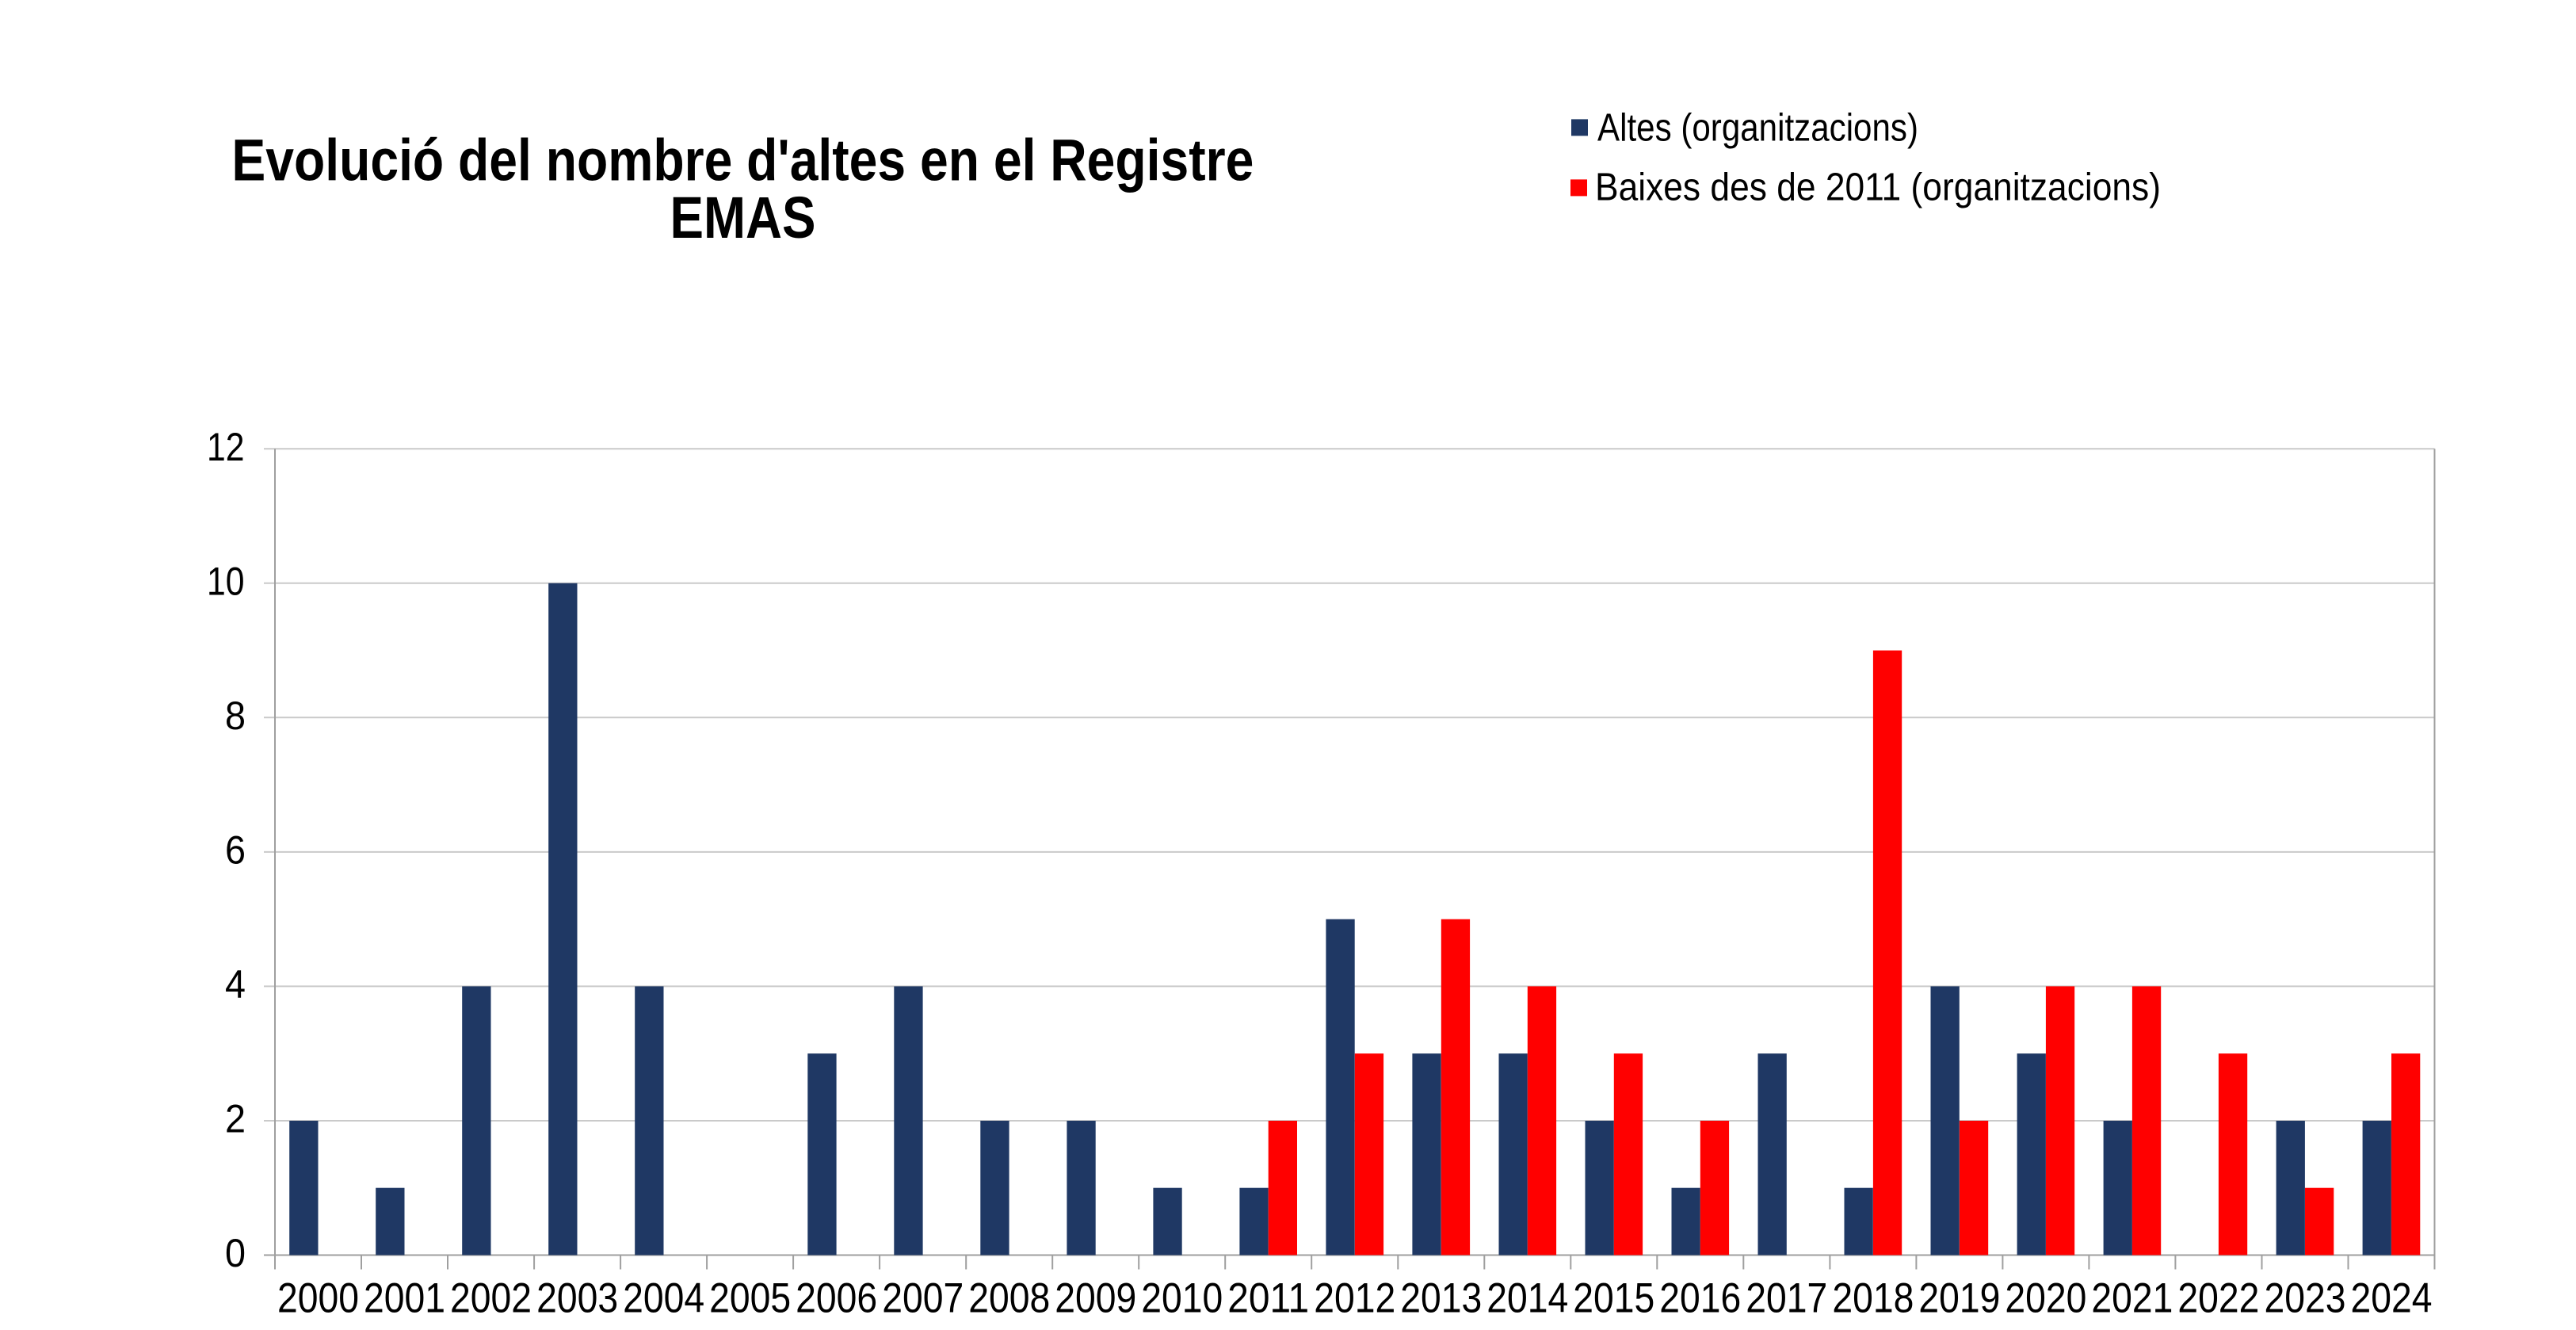  Describe the element at coordinates (743, 218) in the screenshot. I see `svg-text: EMAS` at that location.